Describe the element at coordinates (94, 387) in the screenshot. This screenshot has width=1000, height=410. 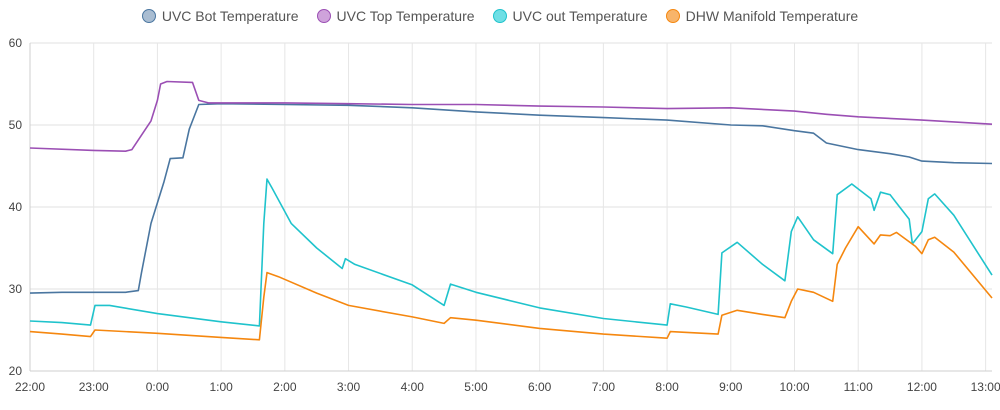
I see `x-tick-label: 23:00` at that location.